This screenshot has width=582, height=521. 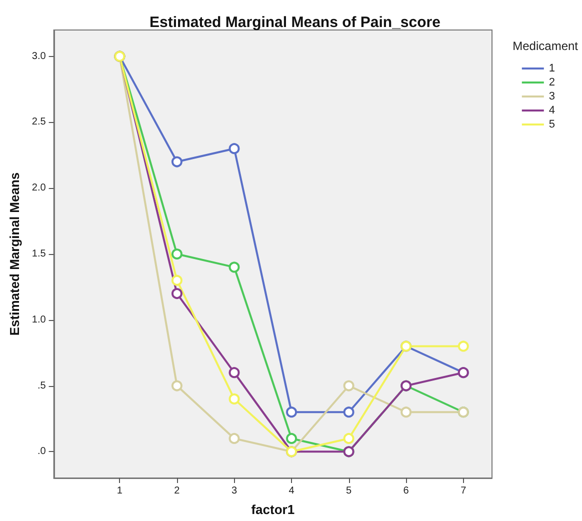 I want to click on legend-title: Medicament, so click(x=545, y=46).